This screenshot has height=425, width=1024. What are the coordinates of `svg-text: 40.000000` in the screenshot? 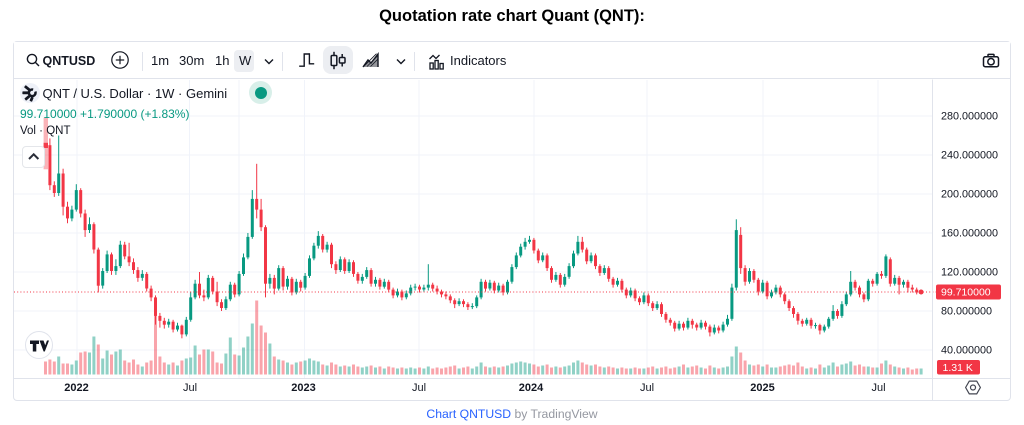 It's located at (966, 351).